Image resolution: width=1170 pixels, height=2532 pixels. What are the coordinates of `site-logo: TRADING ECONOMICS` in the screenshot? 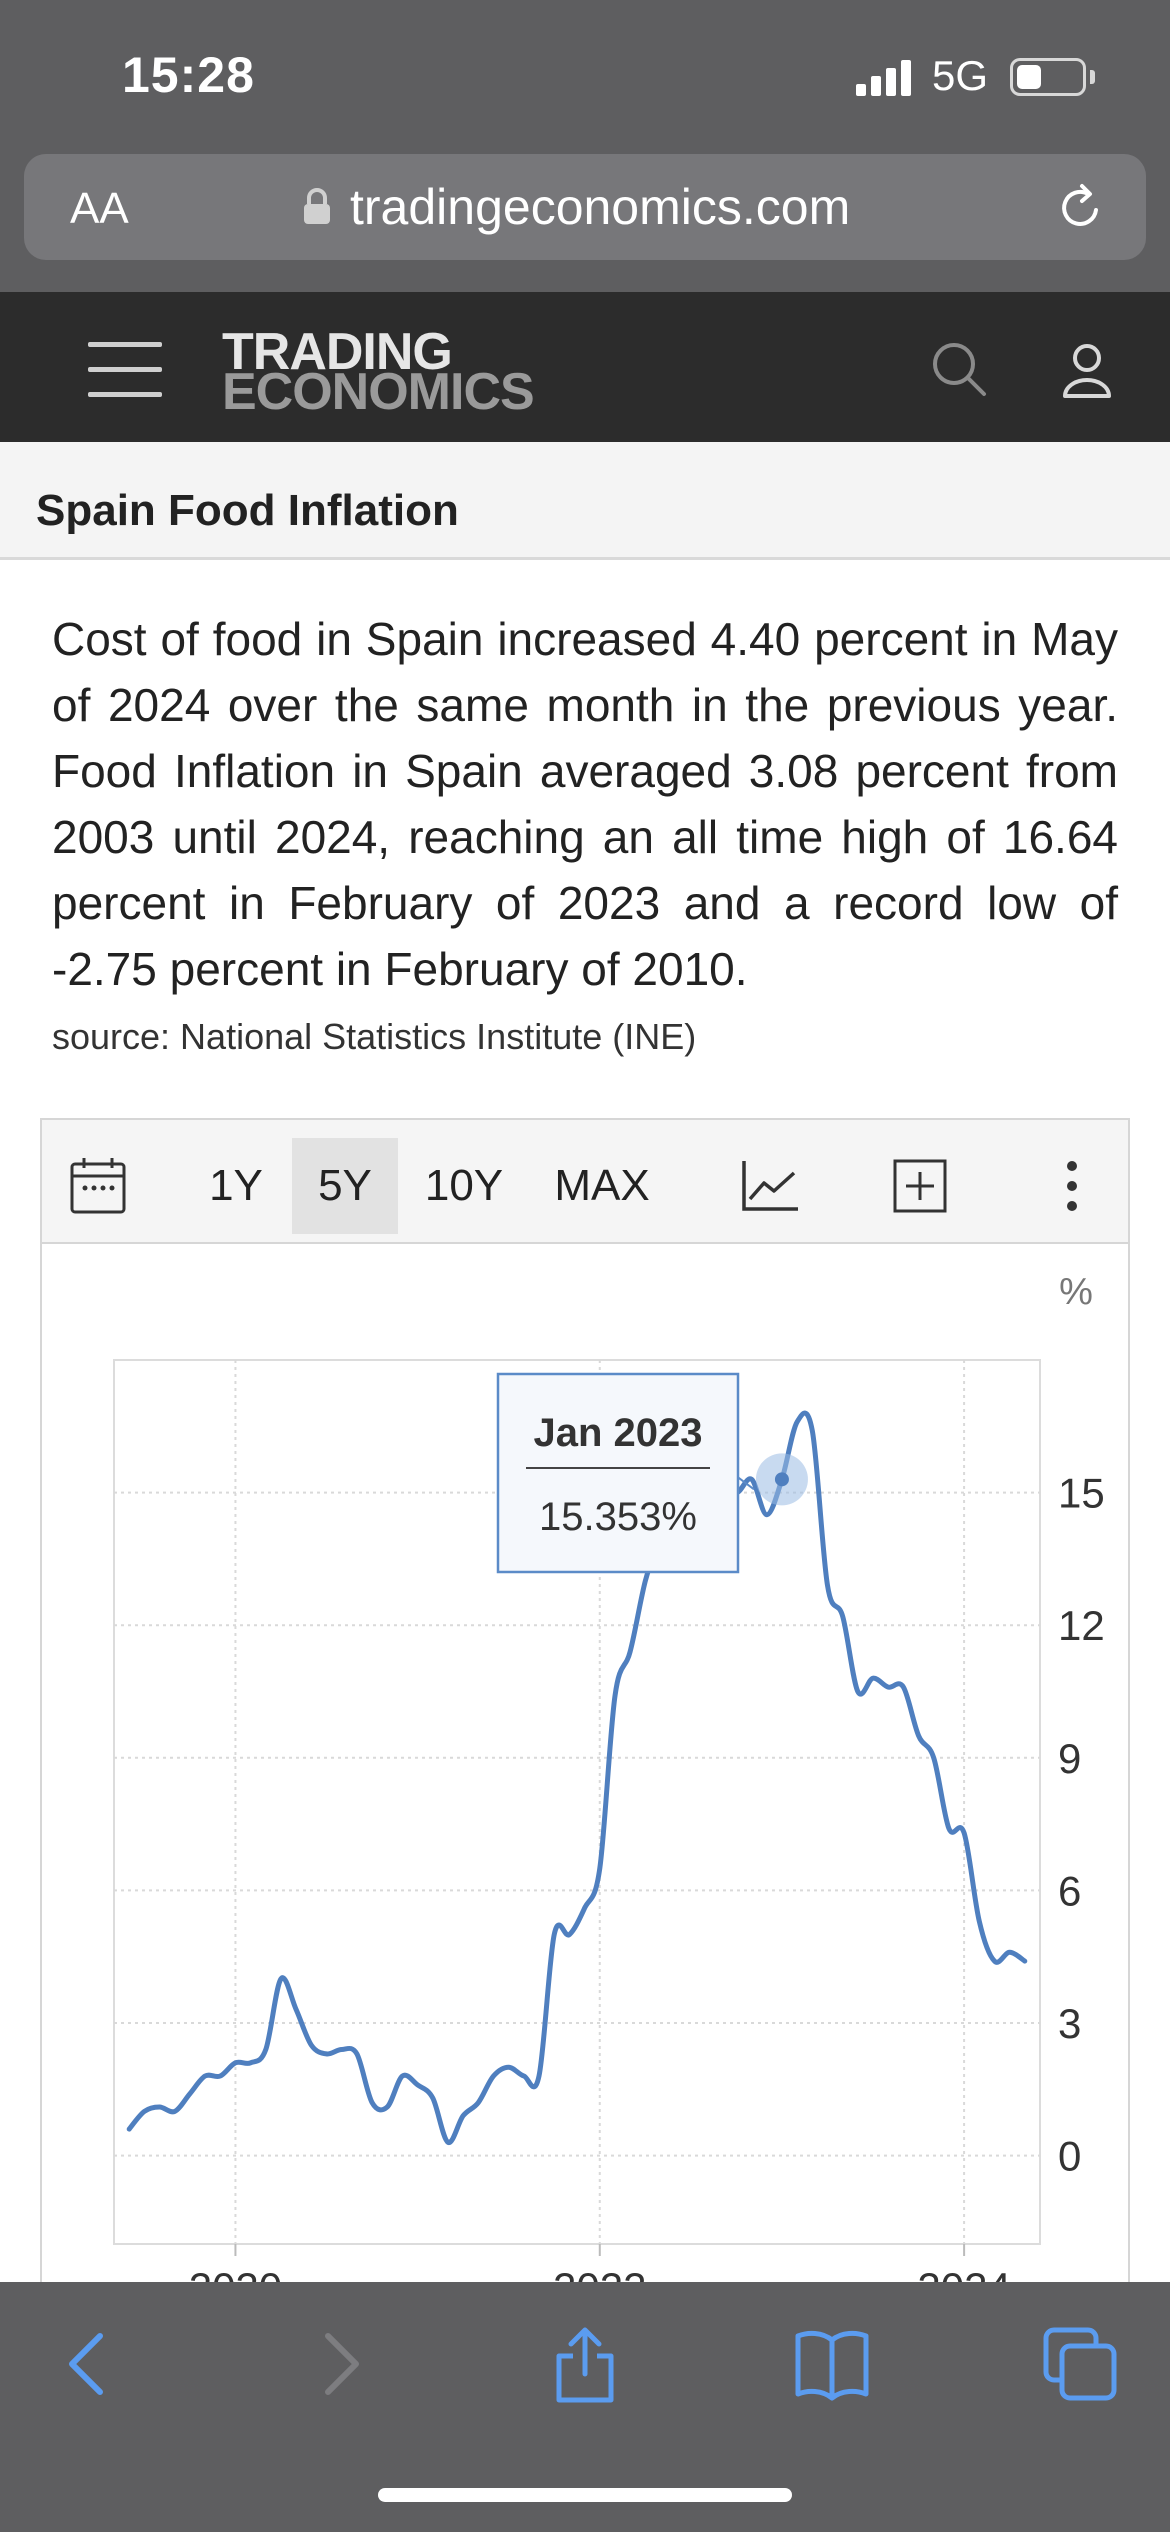 It's located at (378, 372).